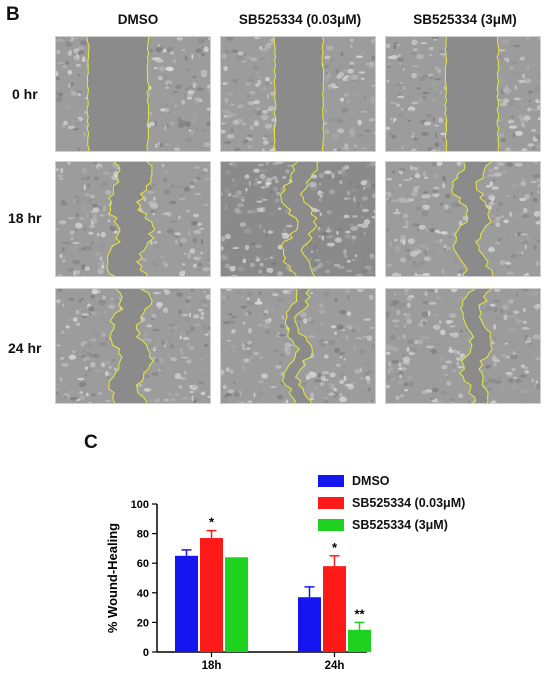  I want to click on x-tick-label-18h: 18h, so click(212, 666).